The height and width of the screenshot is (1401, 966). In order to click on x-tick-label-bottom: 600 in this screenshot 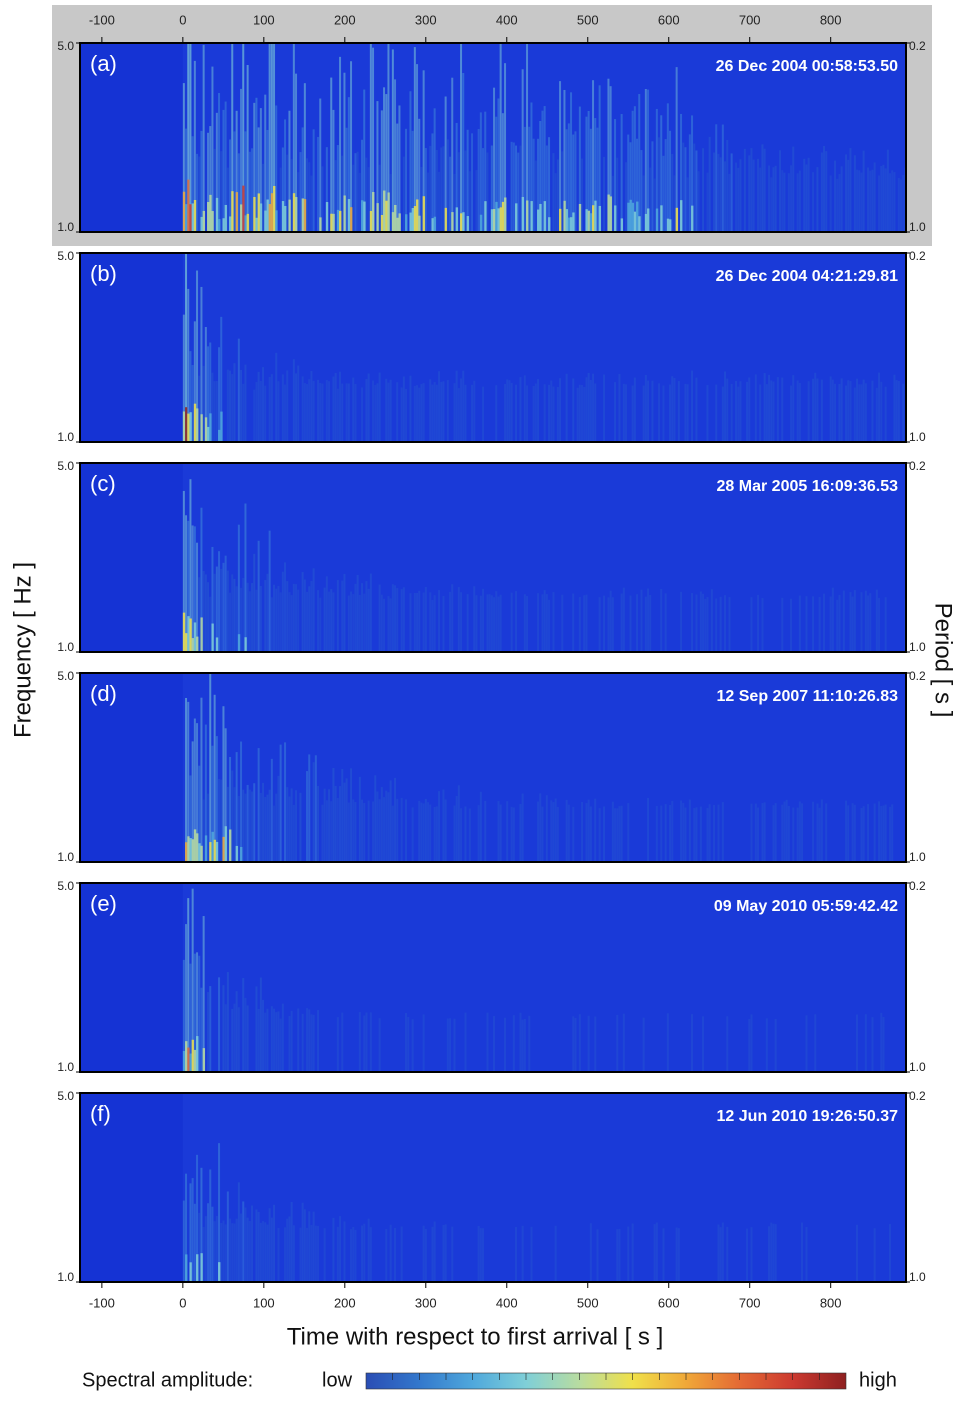, I will do `click(669, 1302)`.